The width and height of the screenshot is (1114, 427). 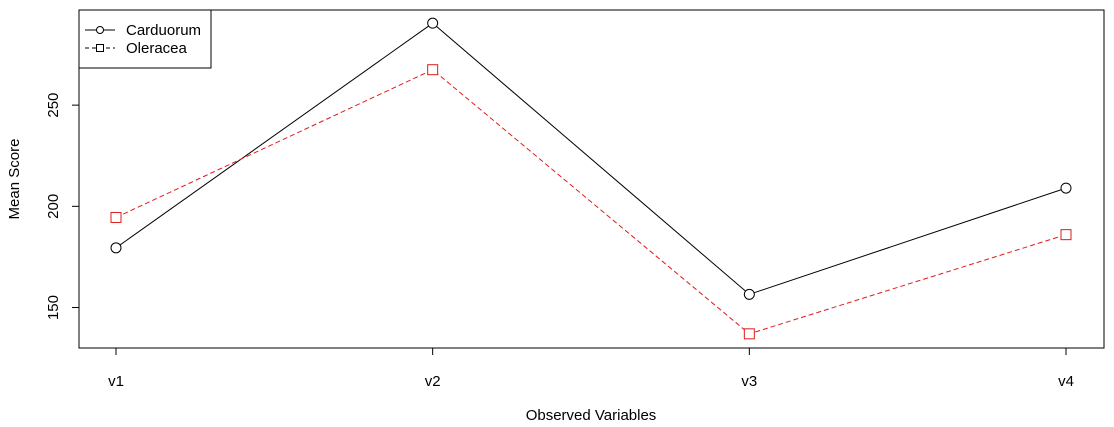 I want to click on legend-box, so click(x=145, y=39).